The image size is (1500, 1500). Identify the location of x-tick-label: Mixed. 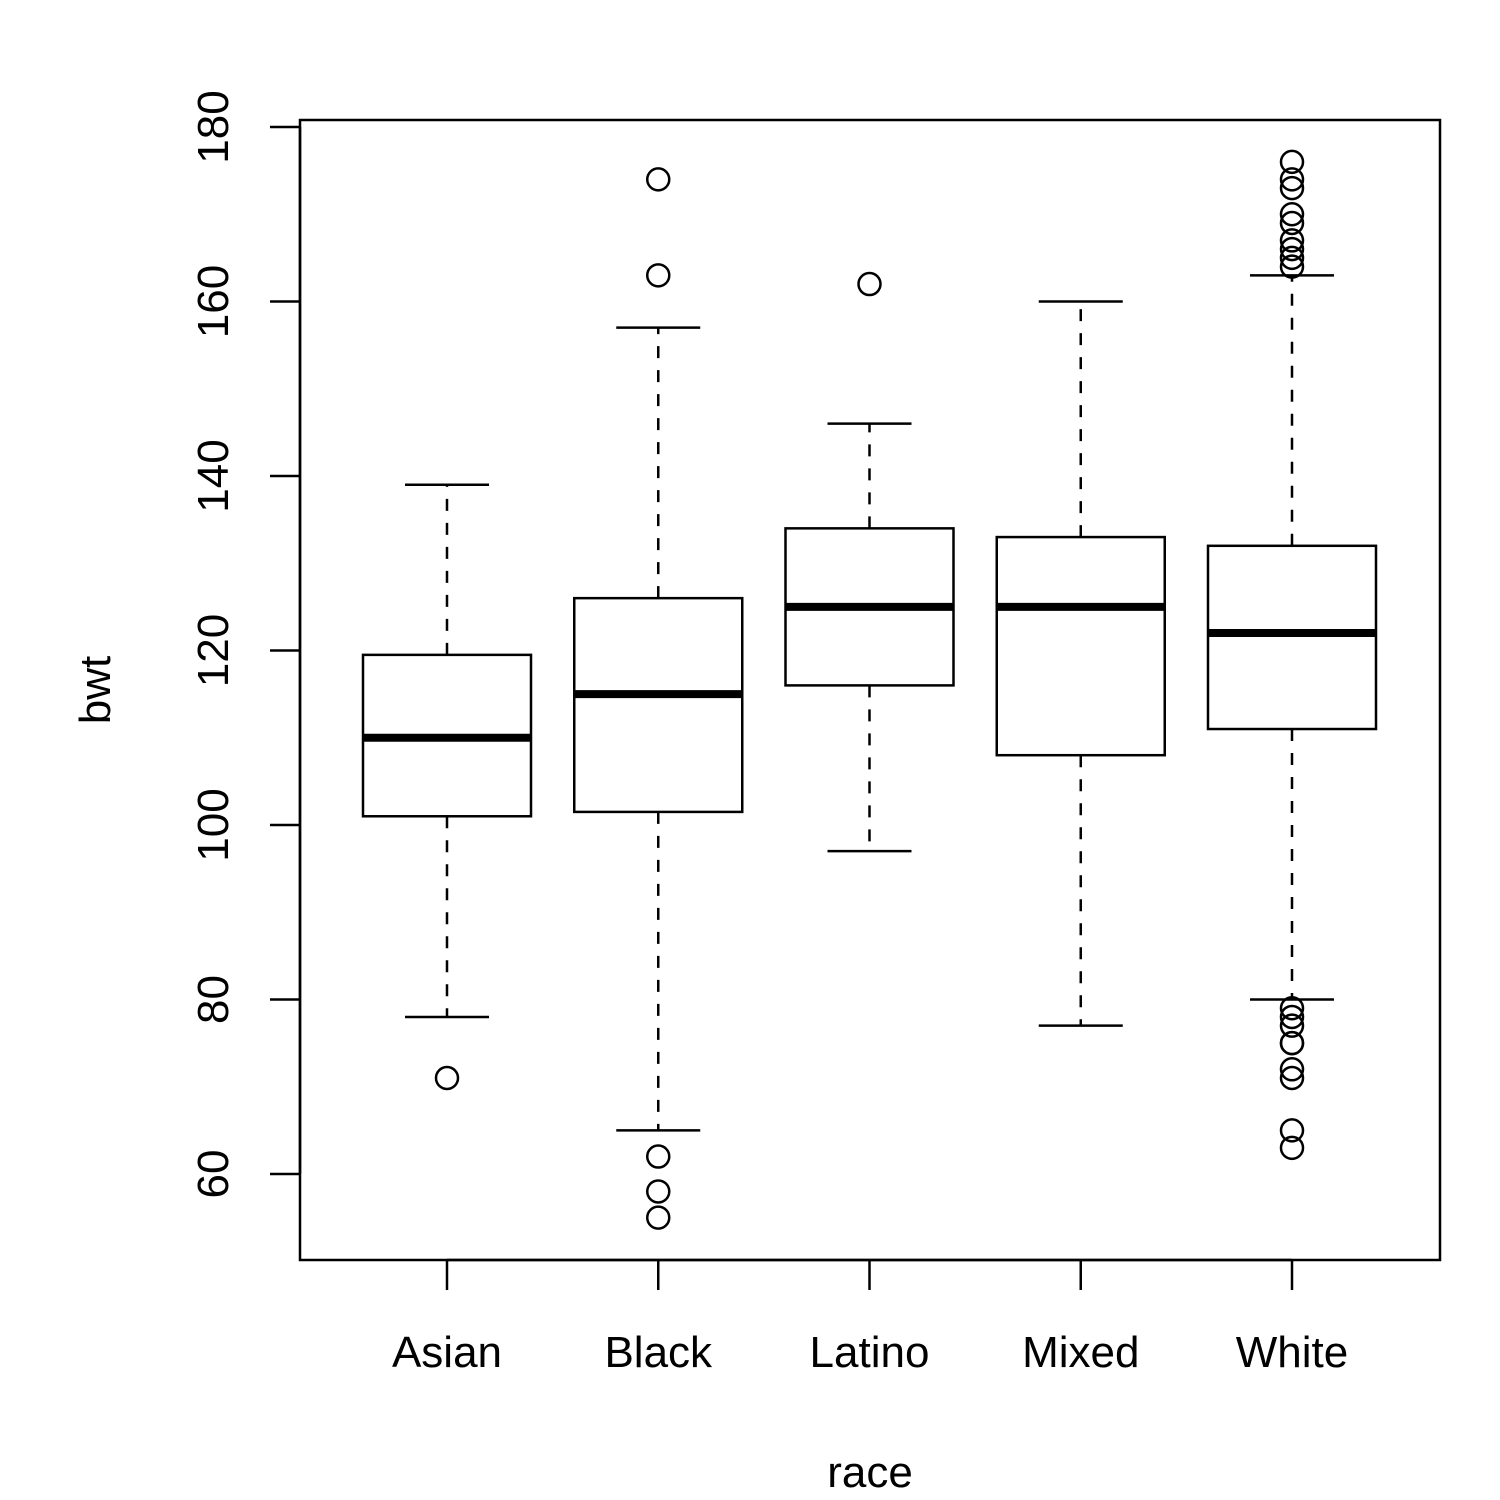
(1080, 1352).